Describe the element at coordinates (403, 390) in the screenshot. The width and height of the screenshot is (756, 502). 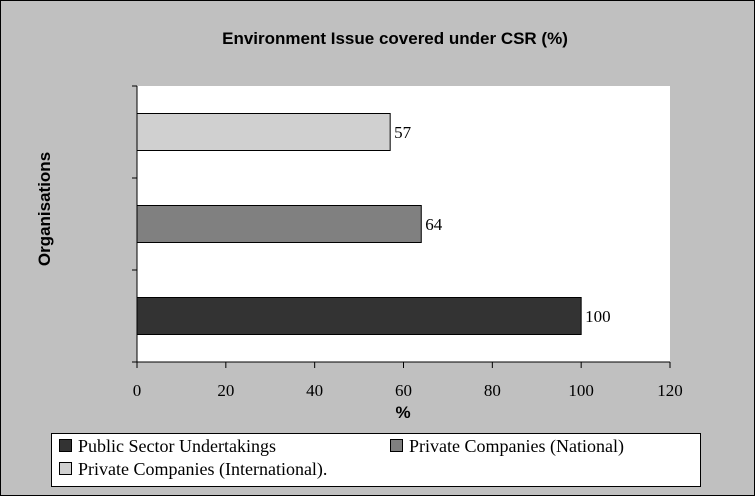
I see `x-tick-label: 60` at that location.